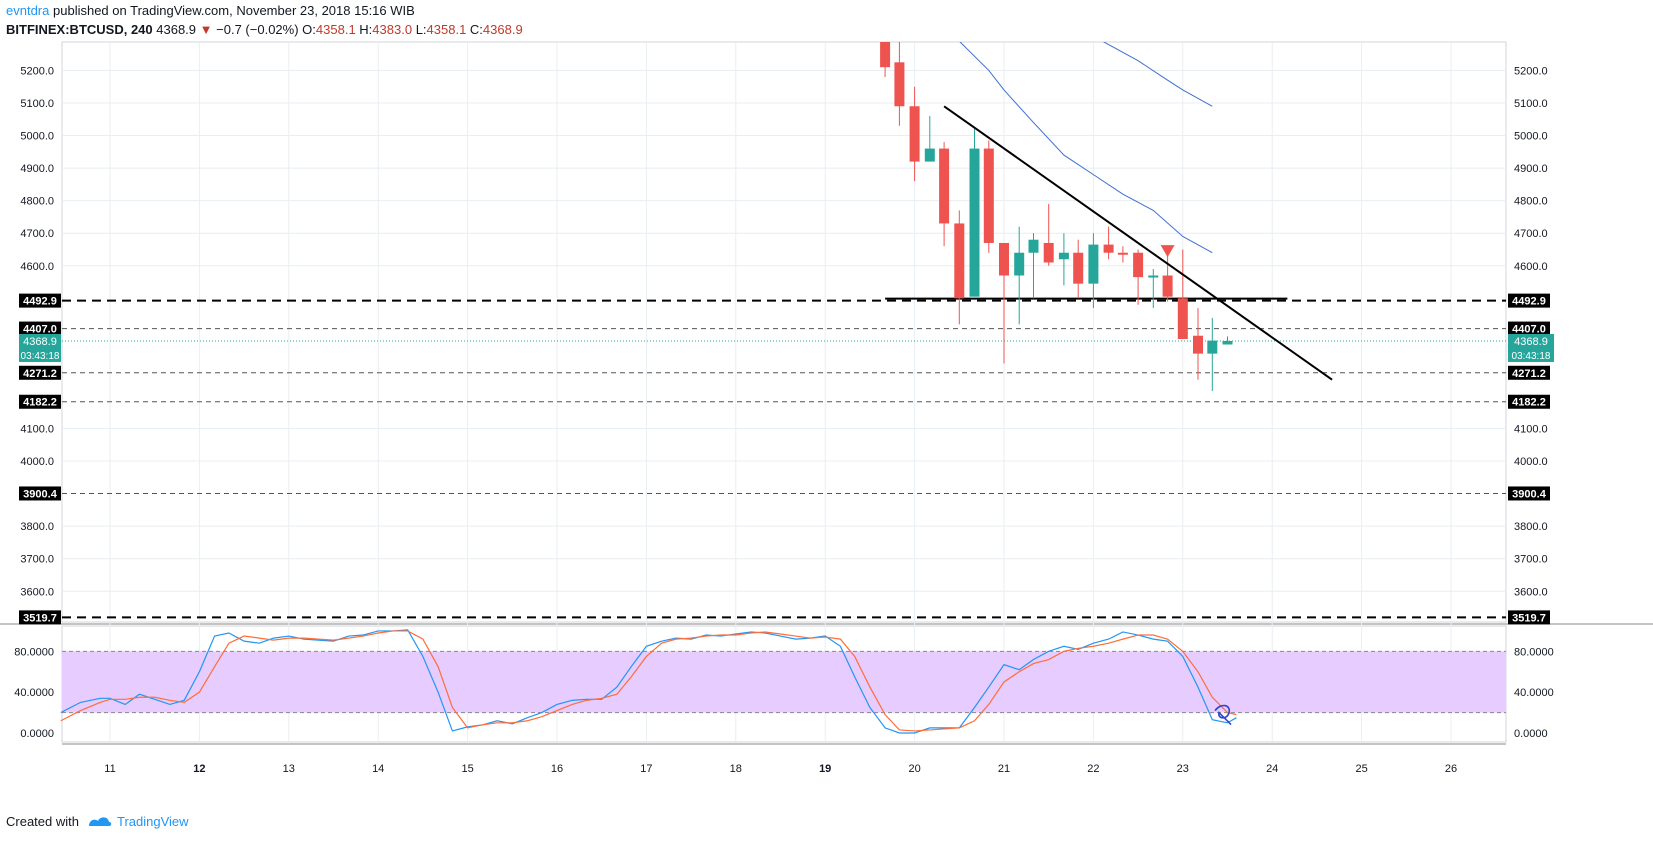 The height and width of the screenshot is (842, 1653). Describe the element at coordinates (79, 29) in the screenshot. I see `symbol-label: BITFINEX:BTCUSD, 240` at that location.